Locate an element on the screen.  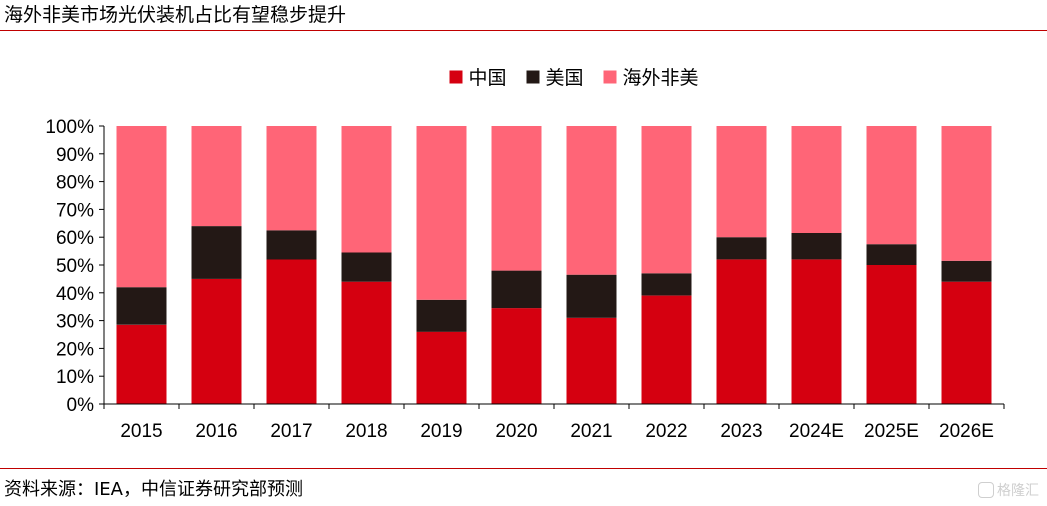
x-tick-label: 2020 is located at coordinates (516, 431).